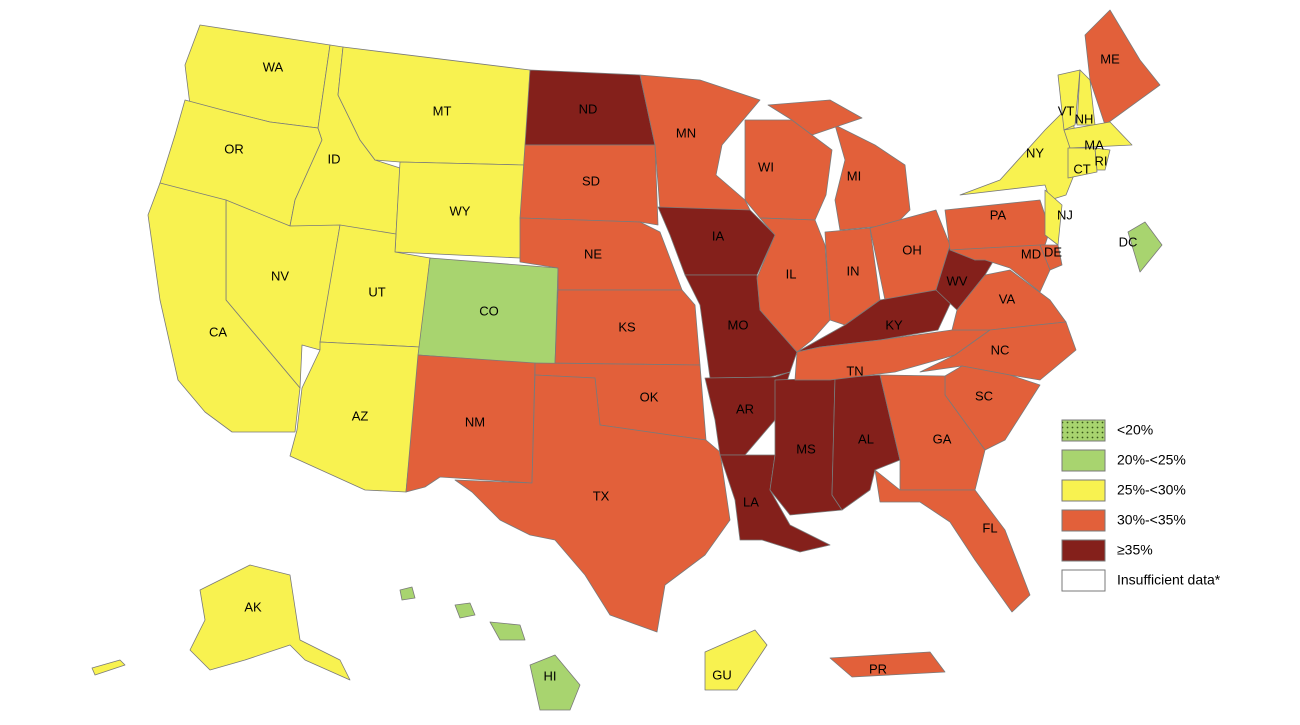 The width and height of the screenshot is (1300, 725). What do you see at coordinates (588, 108) in the screenshot?
I see `state-label: ND` at bounding box center [588, 108].